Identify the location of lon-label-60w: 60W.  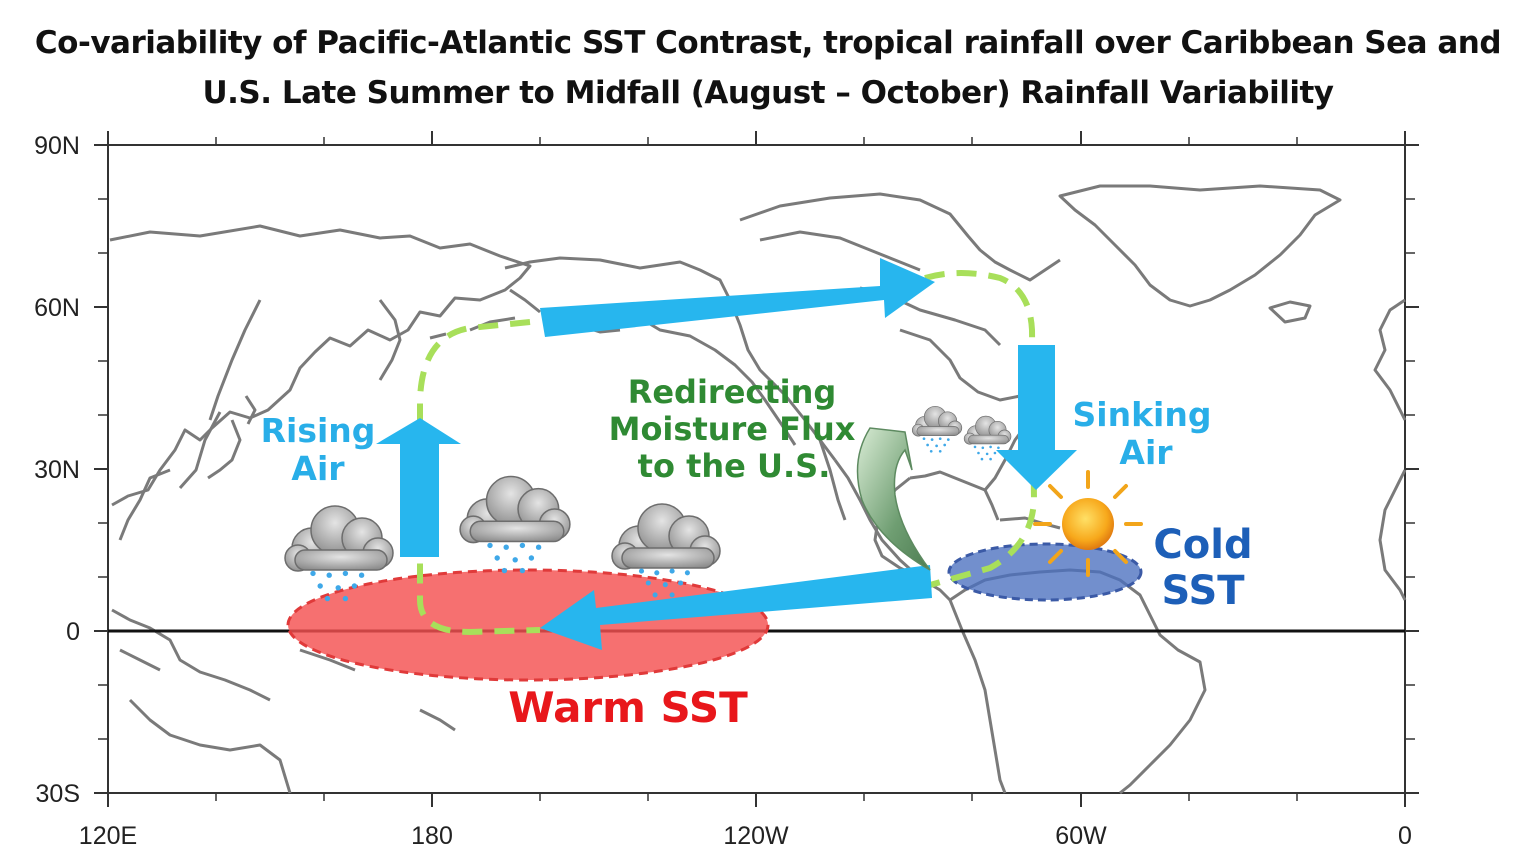
(1081, 836).